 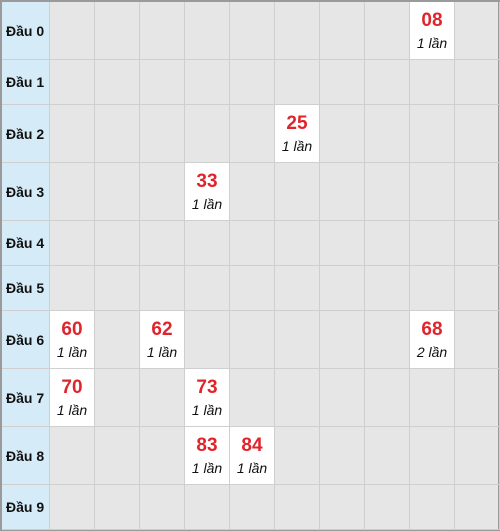 What do you see at coordinates (207, 387) in the screenshot?
I see `result-number: 73` at bounding box center [207, 387].